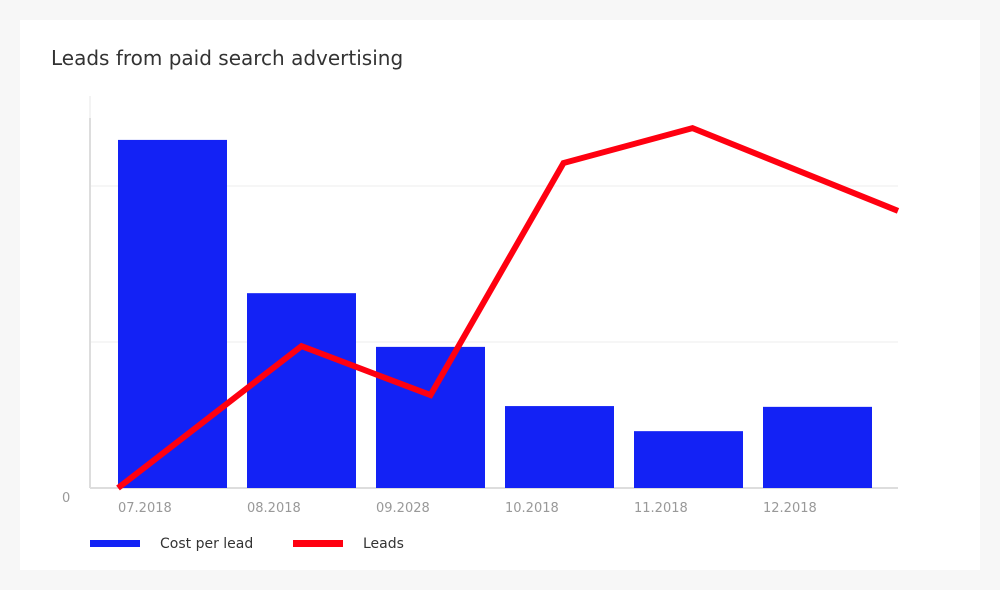 Image resolution: width=1000 pixels, height=590 pixels. Describe the element at coordinates (66, 498) in the screenshot. I see `y-tick-label: 0` at that location.